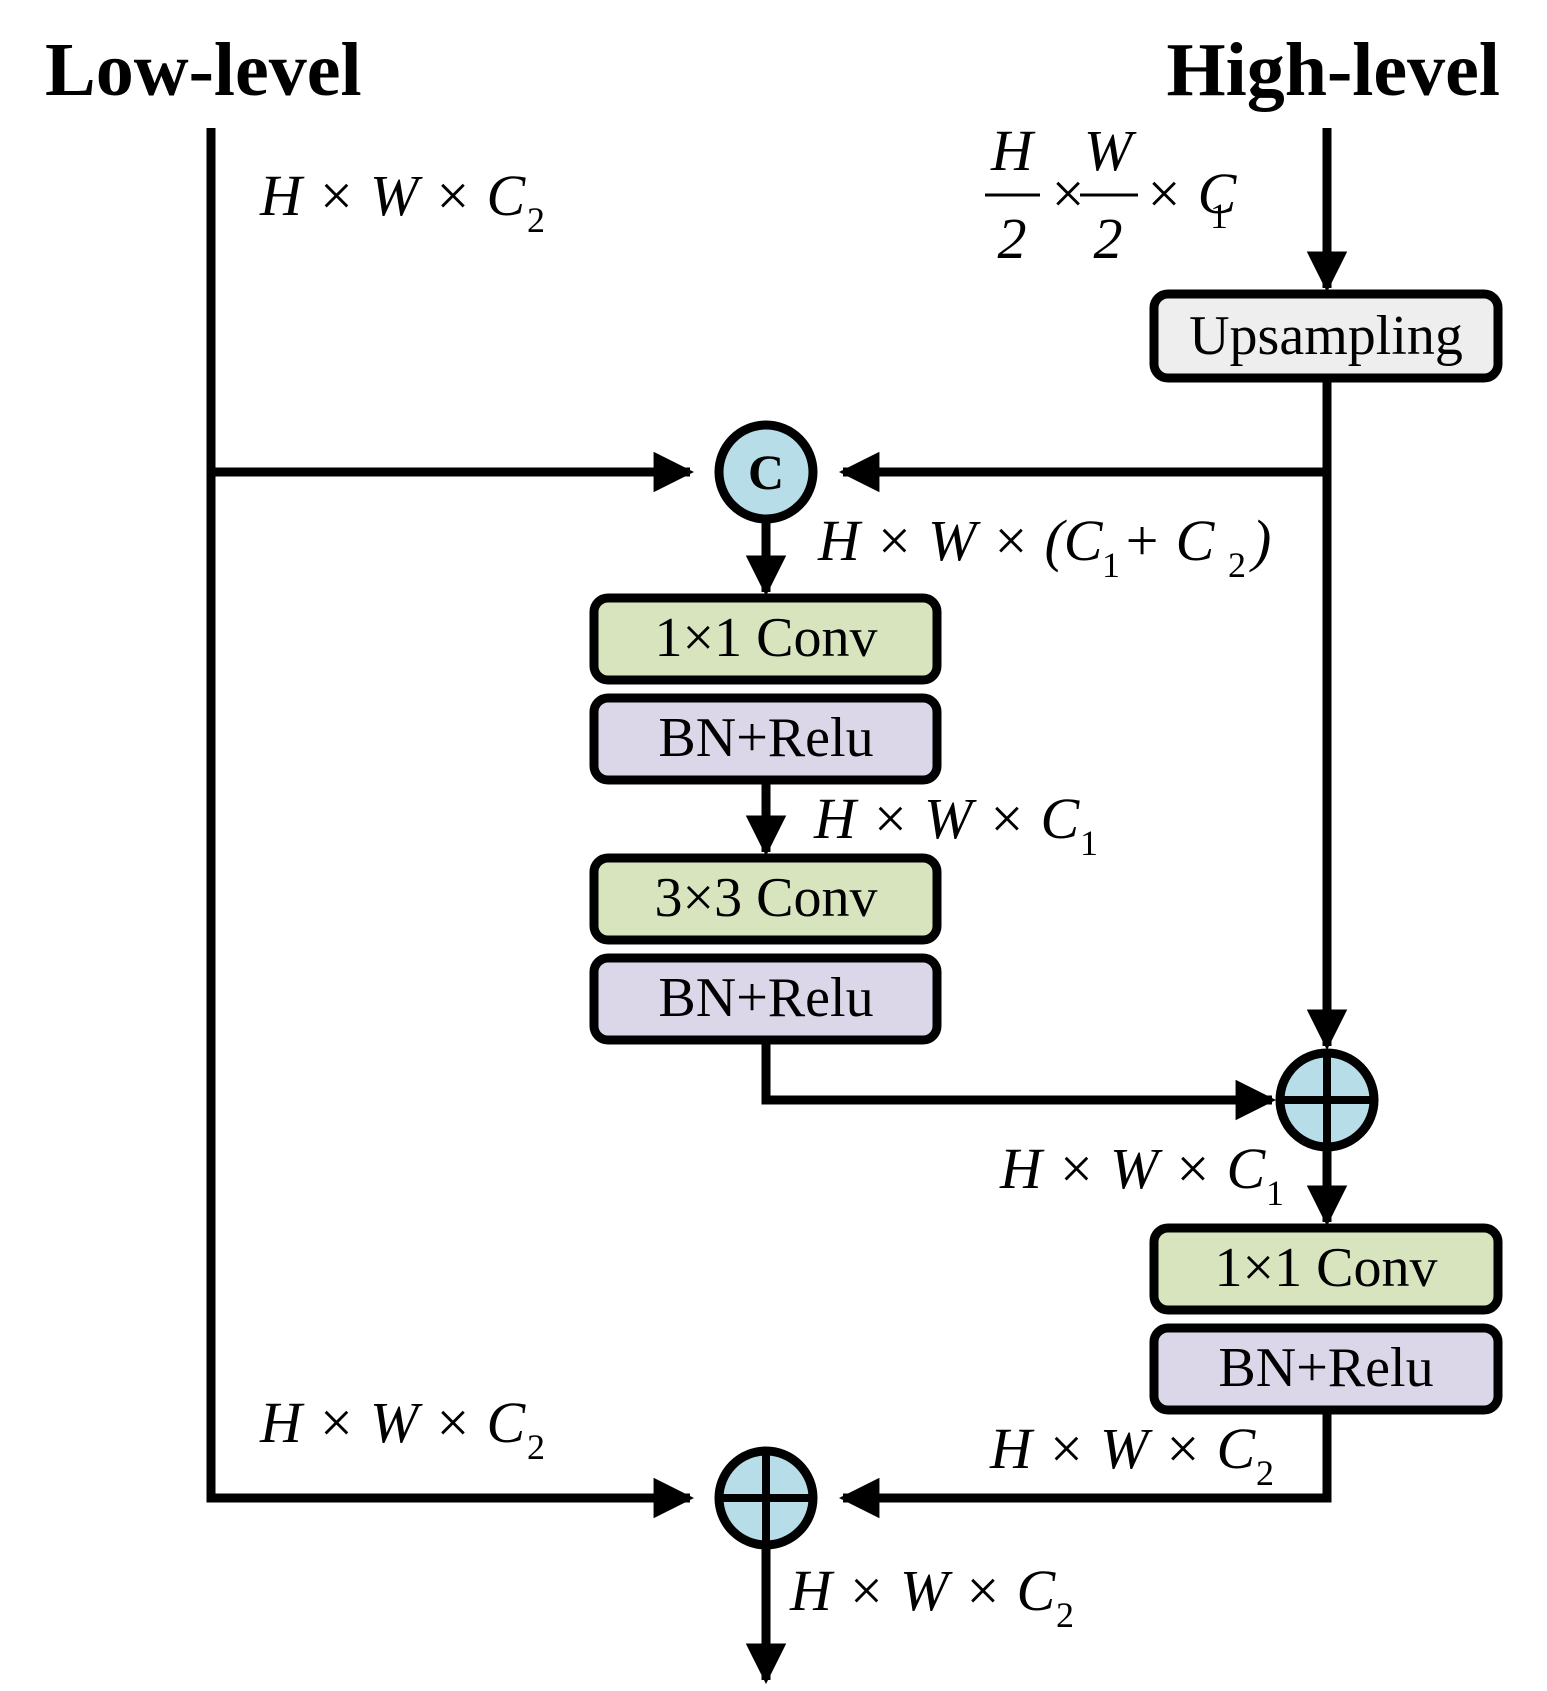 The width and height of the screenshot is (1547, 1691). I want to click on dim-add-out-sub: 1, so click(1275, 1193).